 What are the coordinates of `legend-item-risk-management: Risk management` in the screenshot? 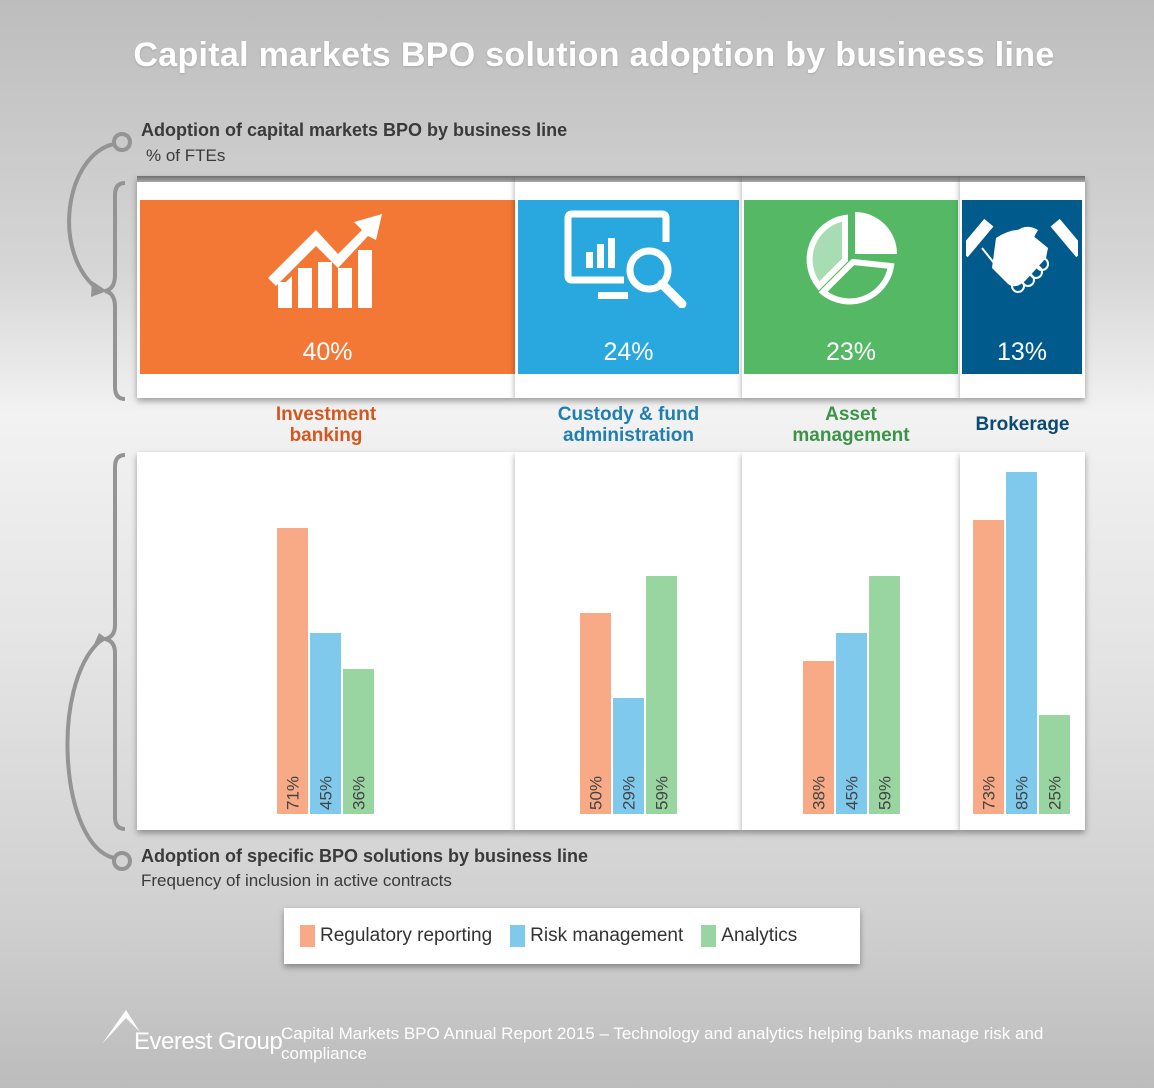 It's located at (596, 936).